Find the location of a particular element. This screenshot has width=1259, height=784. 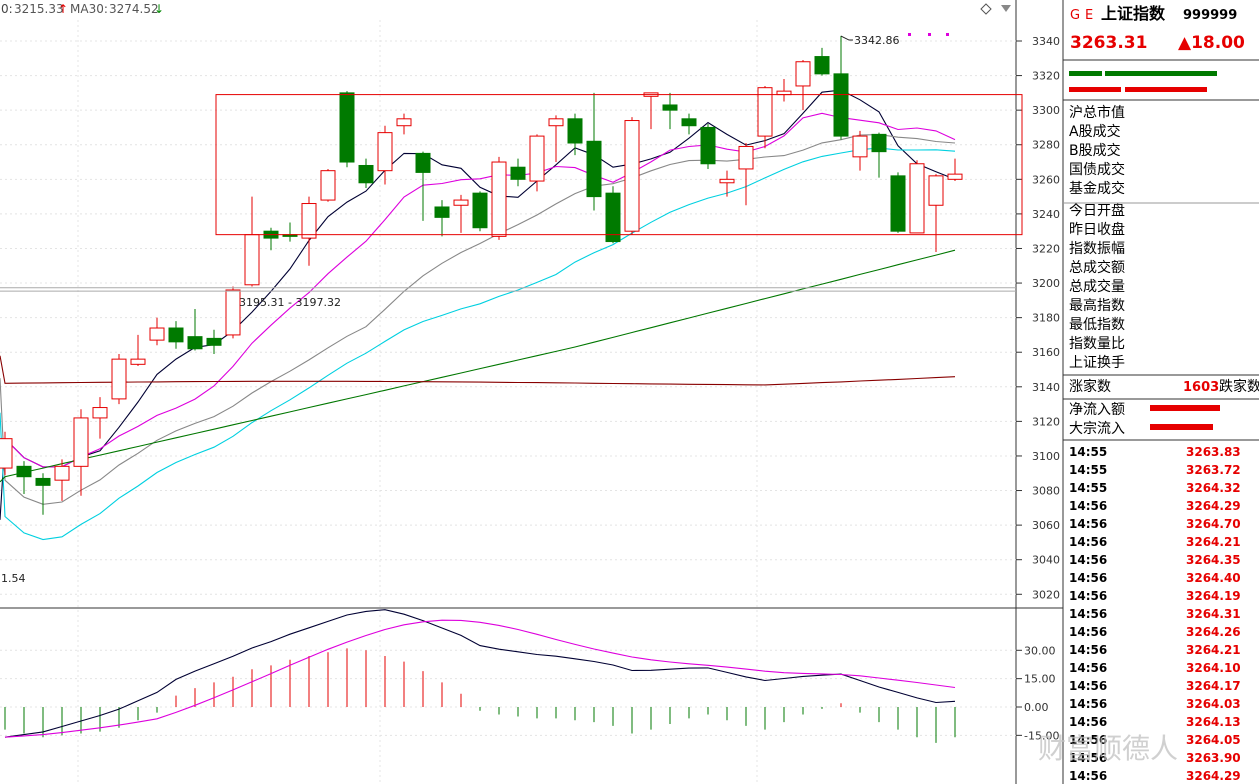

net-inflow-label: 净流入额 is located at coordinates (1097, 410).